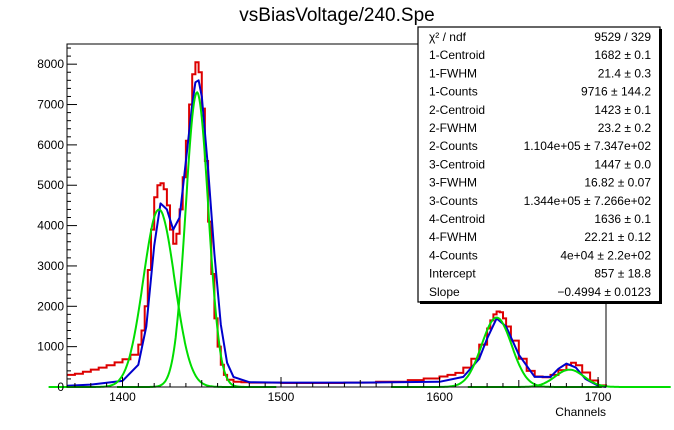 The height and width of the screenshot is (430, 674). What do you see at coordinates (122, 397) in the screenshot?
I see `x-tick-label: 1400` at bounding box center [122, 397].